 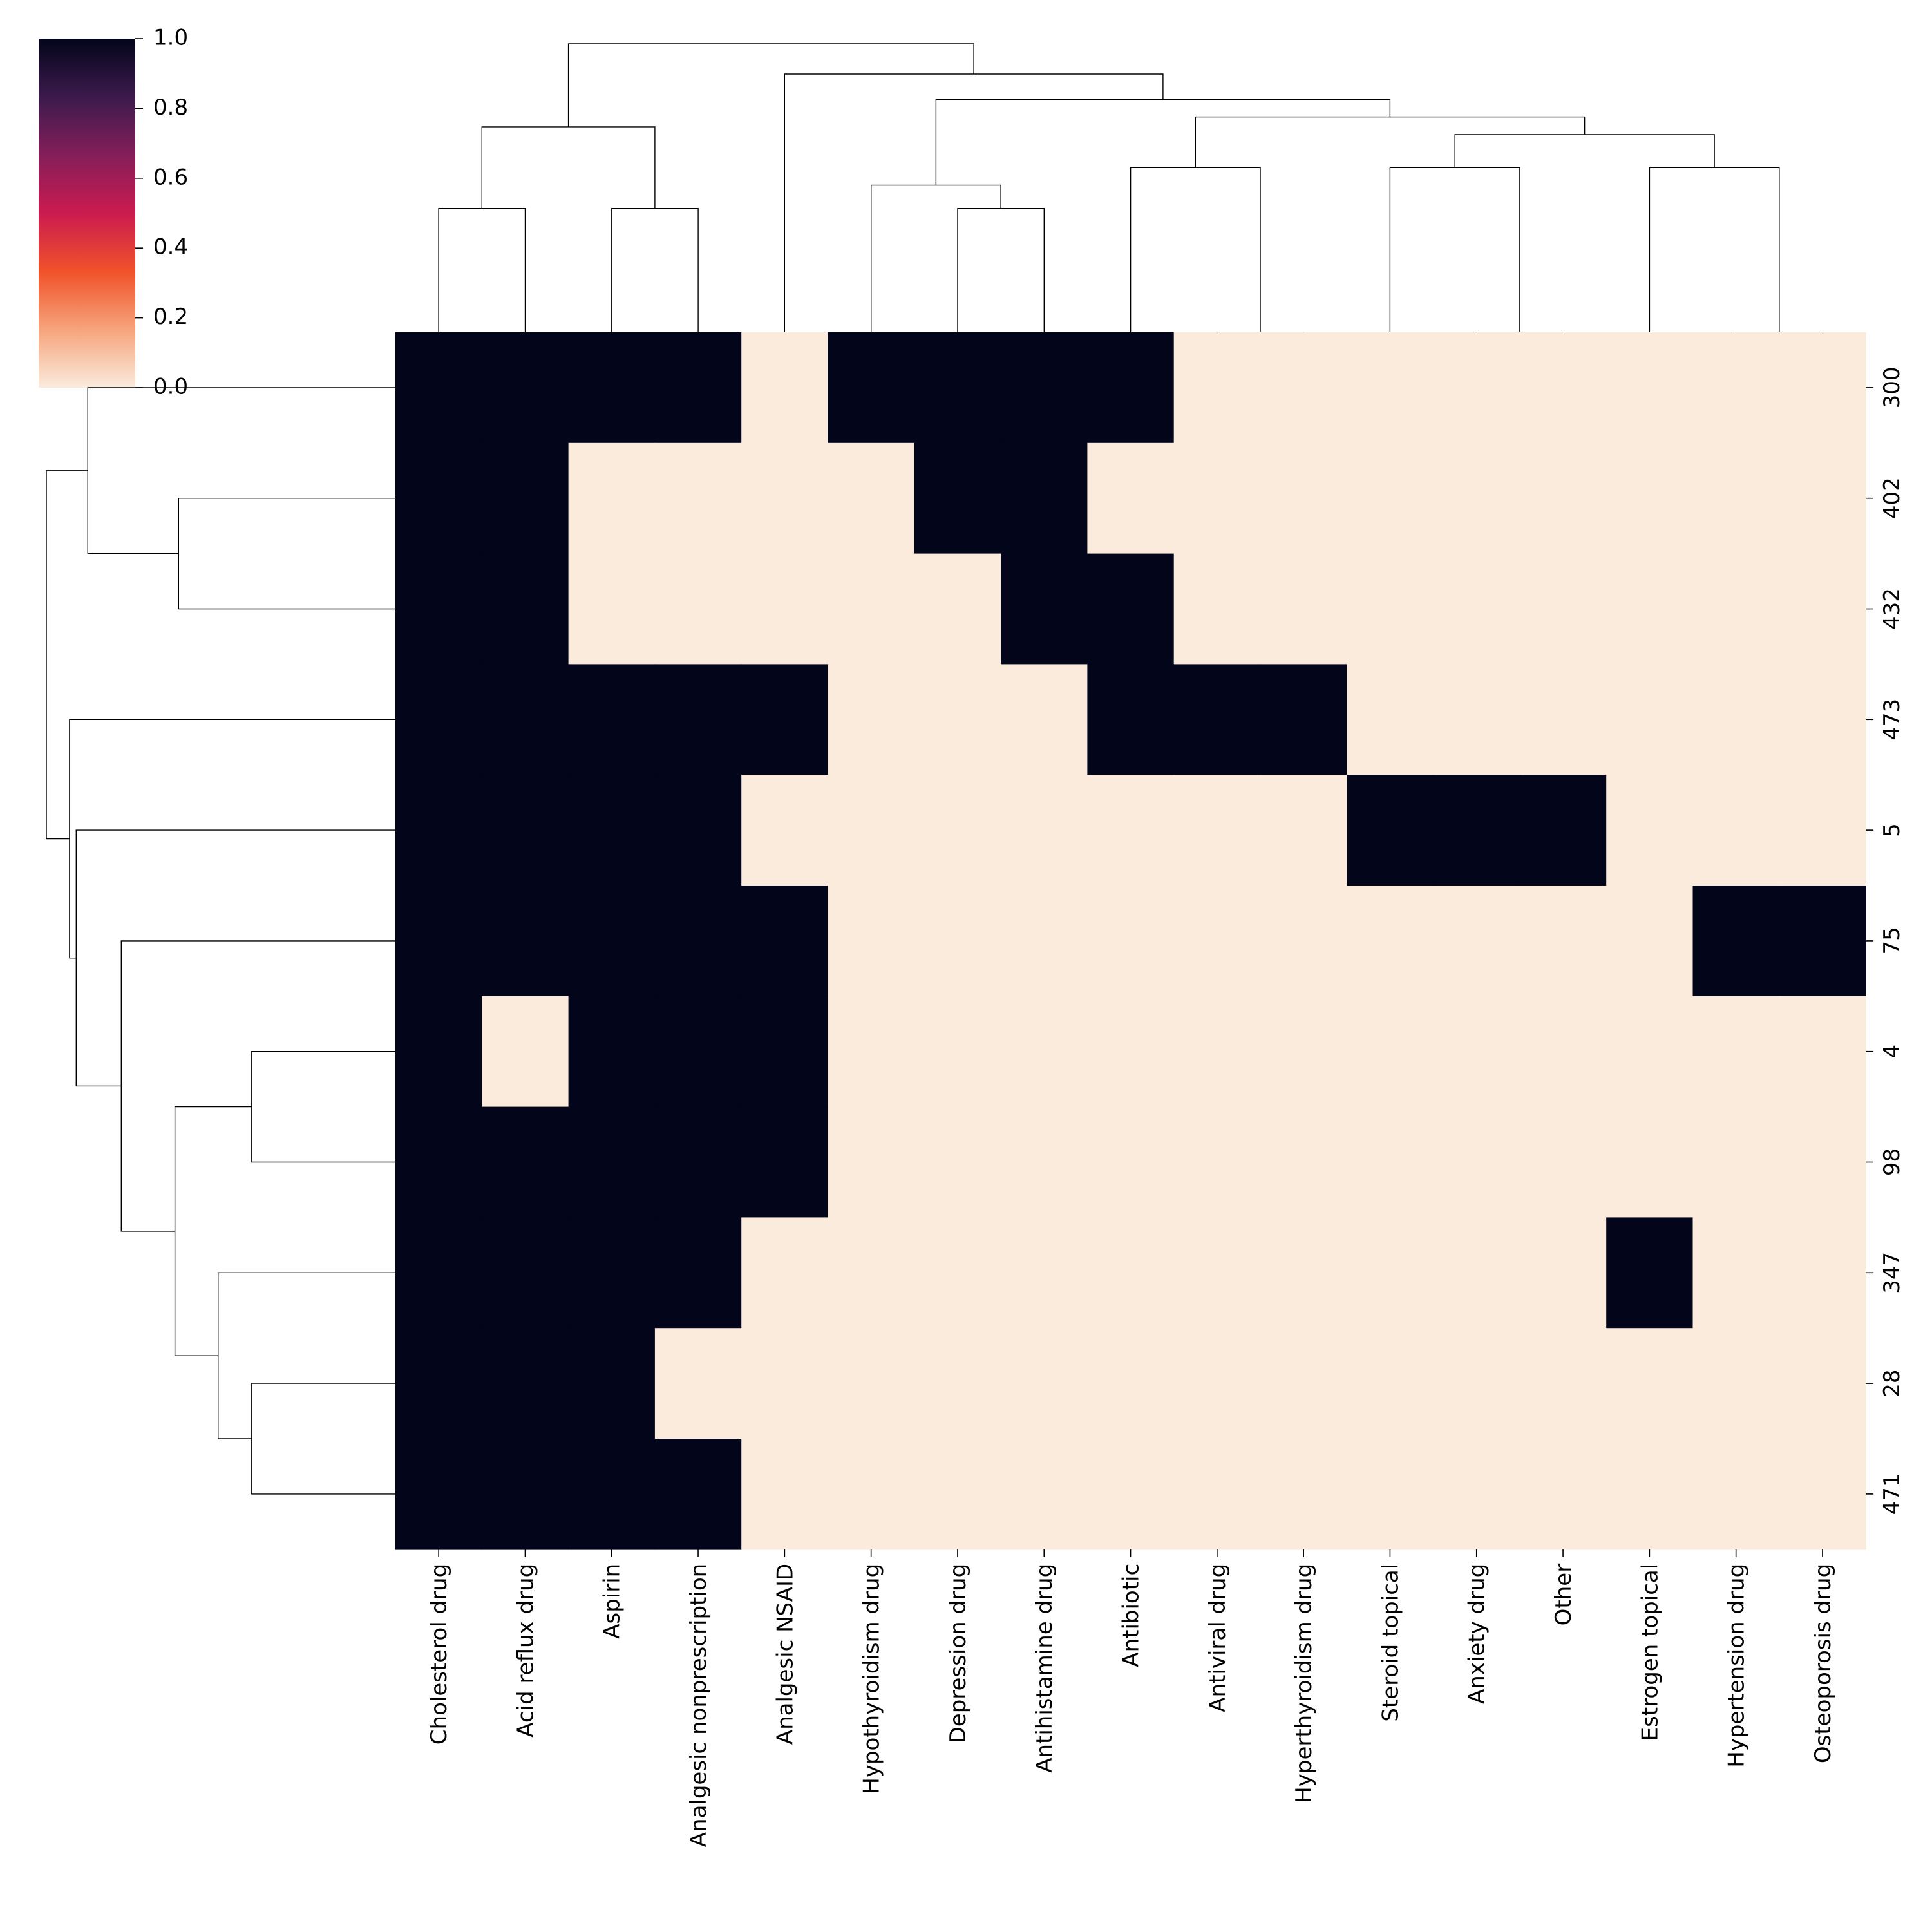 I want to click on row-dendrogram, so click(x=221, y=941).